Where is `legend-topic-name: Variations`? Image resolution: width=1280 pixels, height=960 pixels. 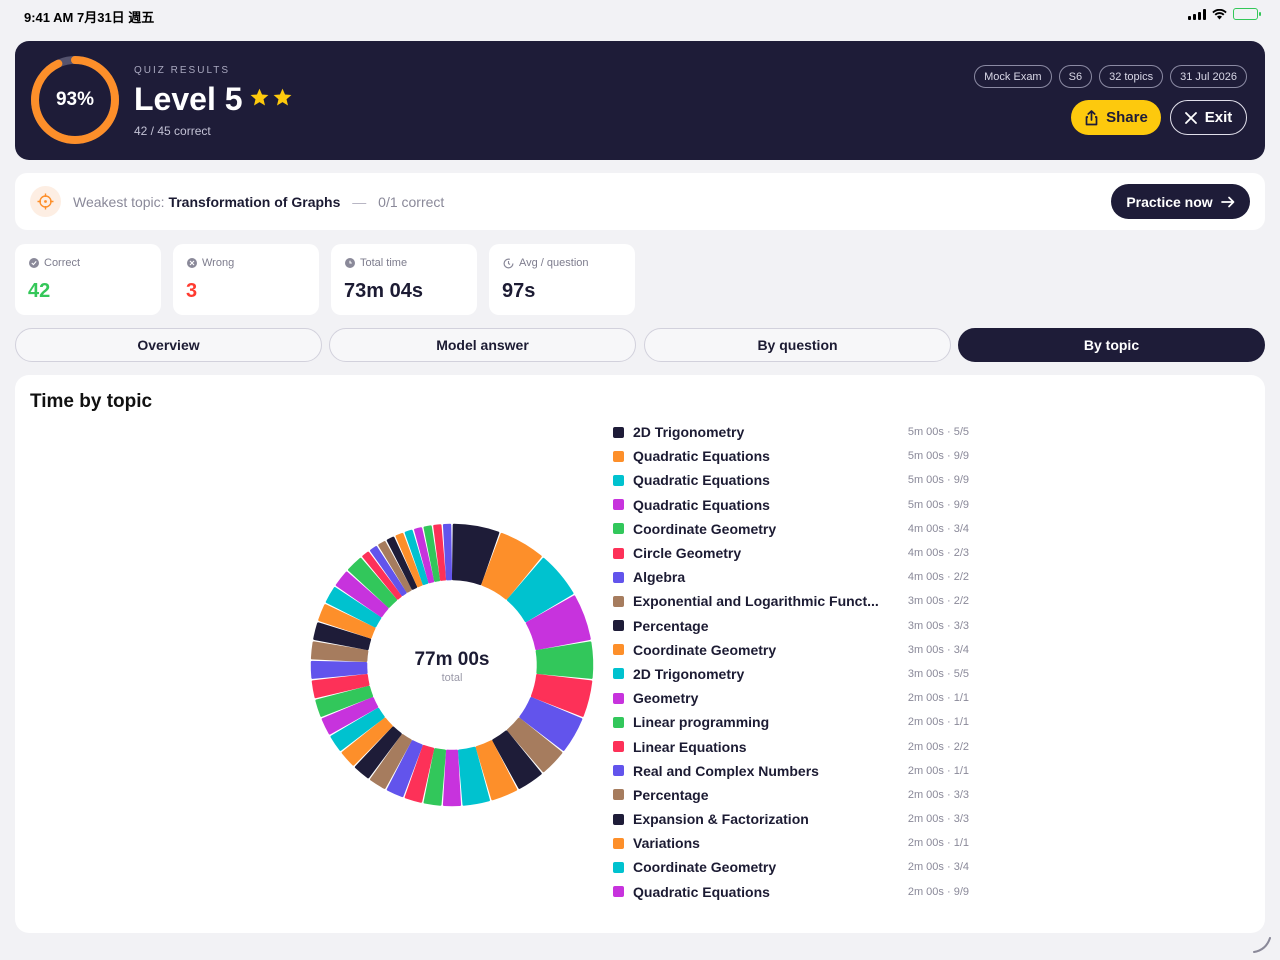 legend-topic-name: Variations is located at coordinates (666, 843).